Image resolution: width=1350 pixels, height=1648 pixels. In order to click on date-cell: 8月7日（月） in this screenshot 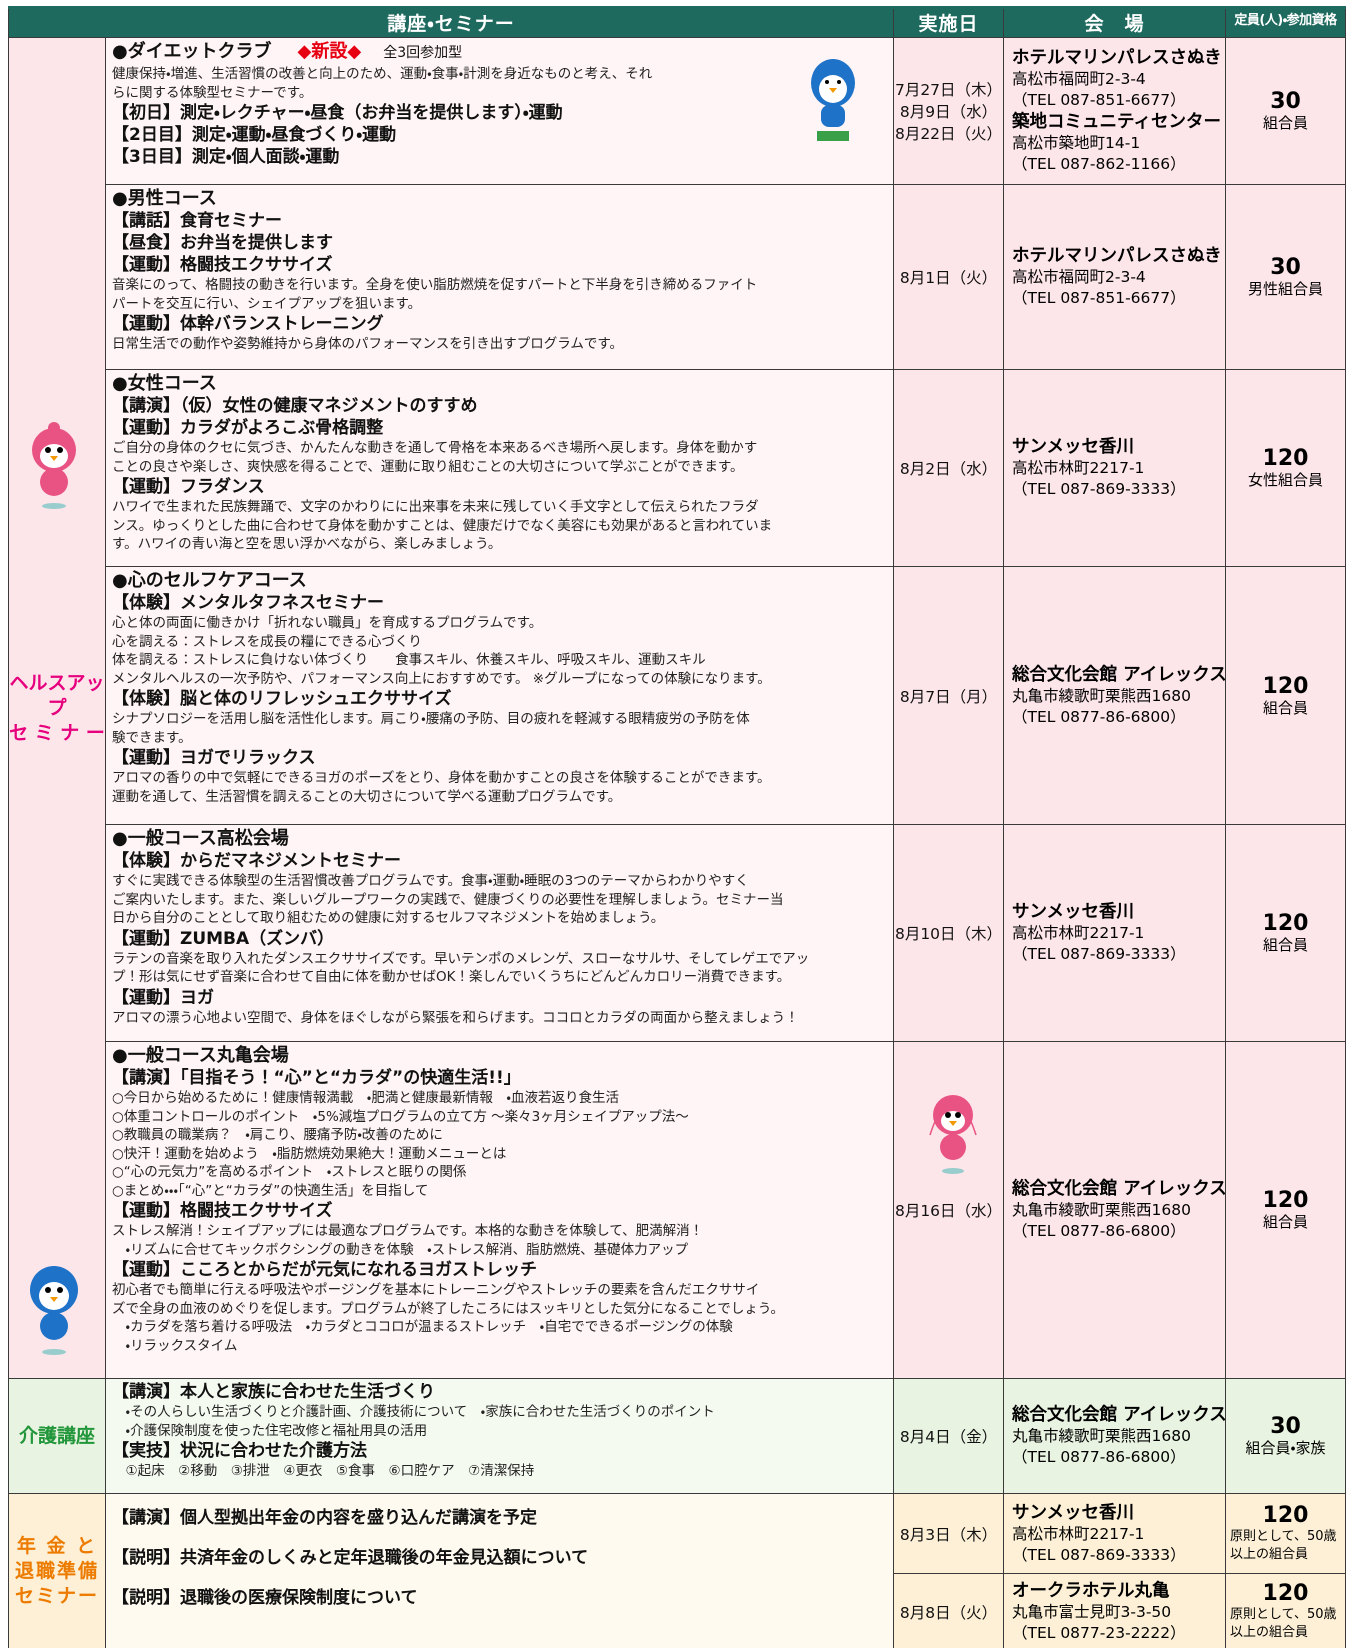, I will do `click(948, 695)`.